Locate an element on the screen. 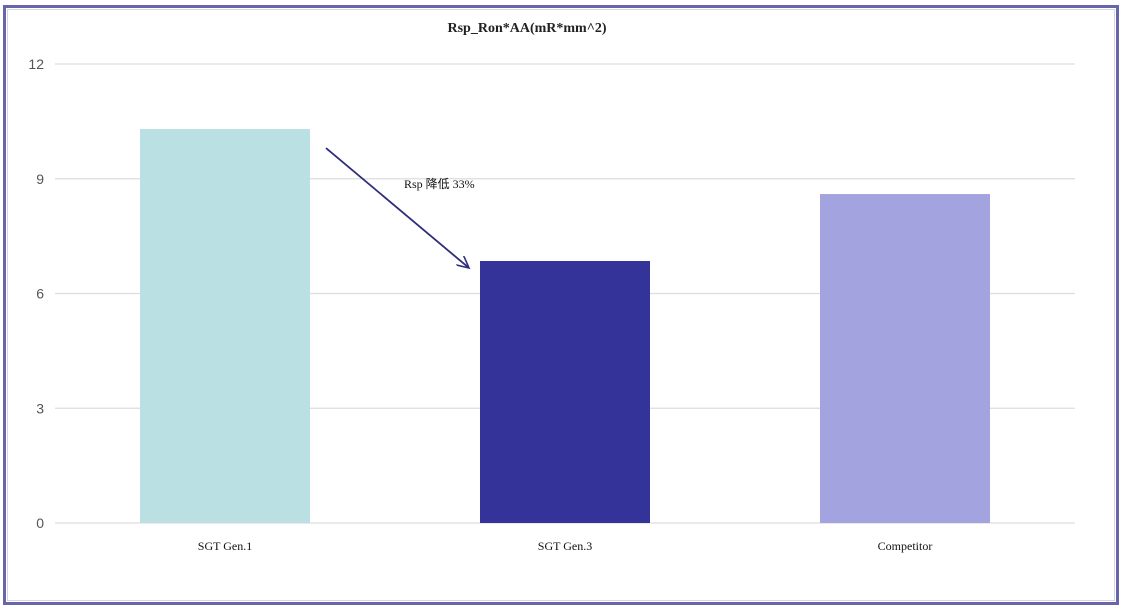  bar-competitor is located at coordinates (905, 359).